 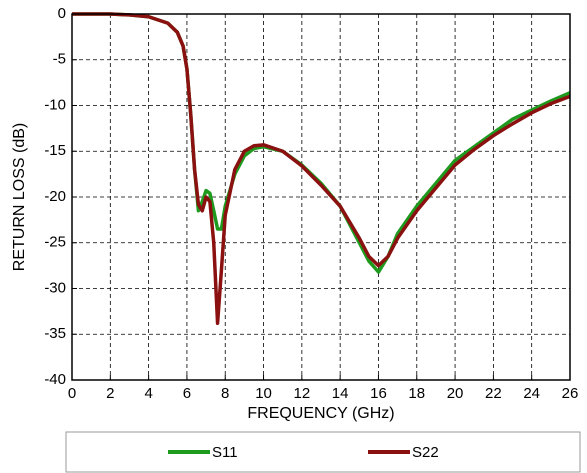 I want to click on x-tick-label: 6, so click(x=187, y=393).